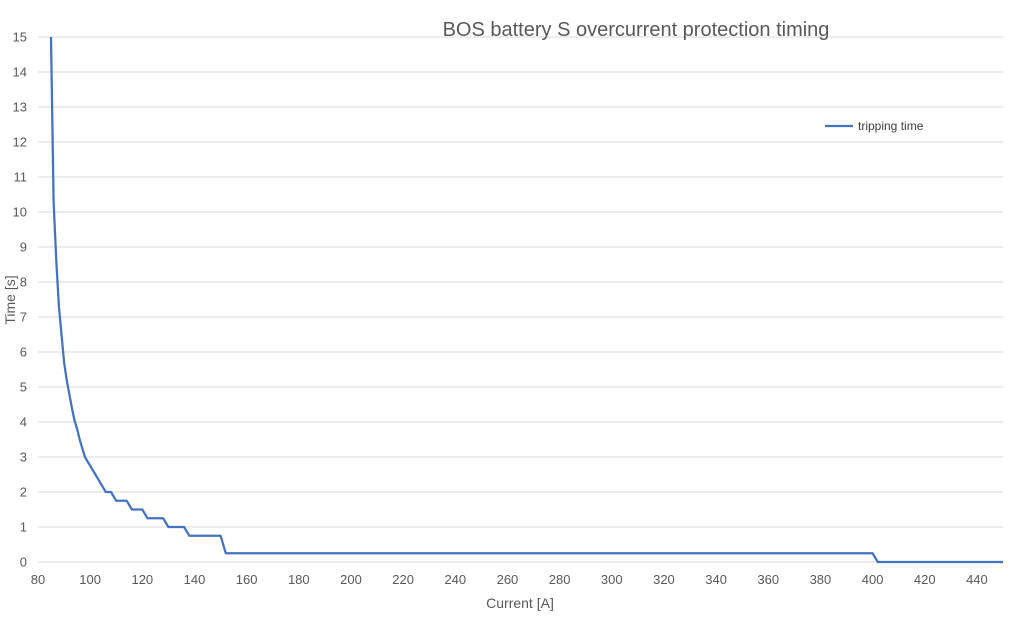 The width and height of the screenshot is (1024, 619). I want to click on x-tick-label: 260, so click(508, 579).